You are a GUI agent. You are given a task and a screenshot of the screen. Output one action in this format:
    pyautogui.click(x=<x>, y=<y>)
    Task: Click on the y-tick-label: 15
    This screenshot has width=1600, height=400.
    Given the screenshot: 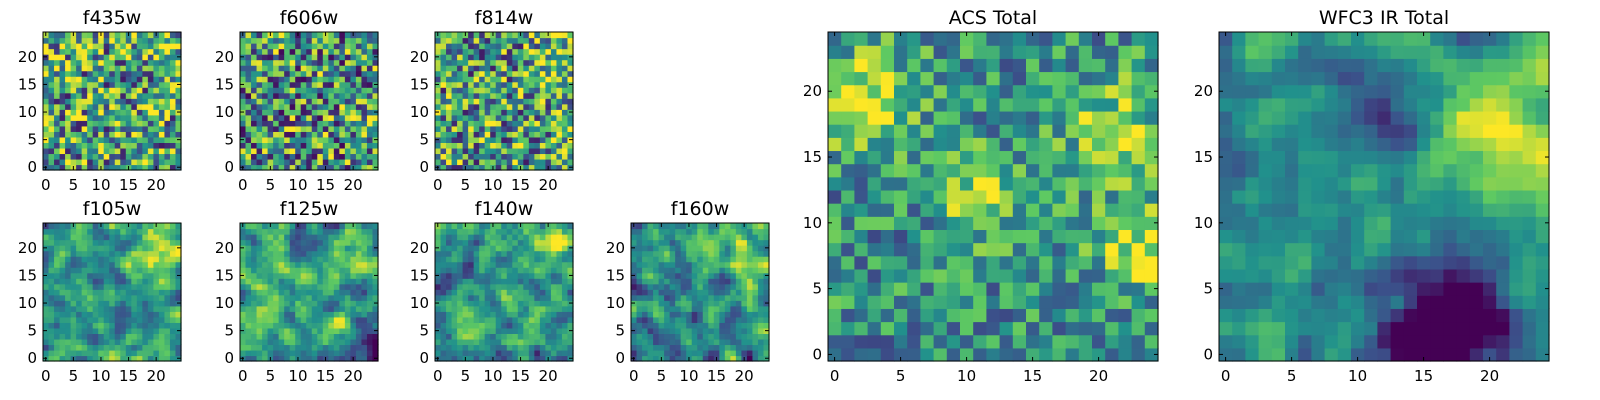 What is the action you would take?
    pyautogui.click(x=615, y=275)
    